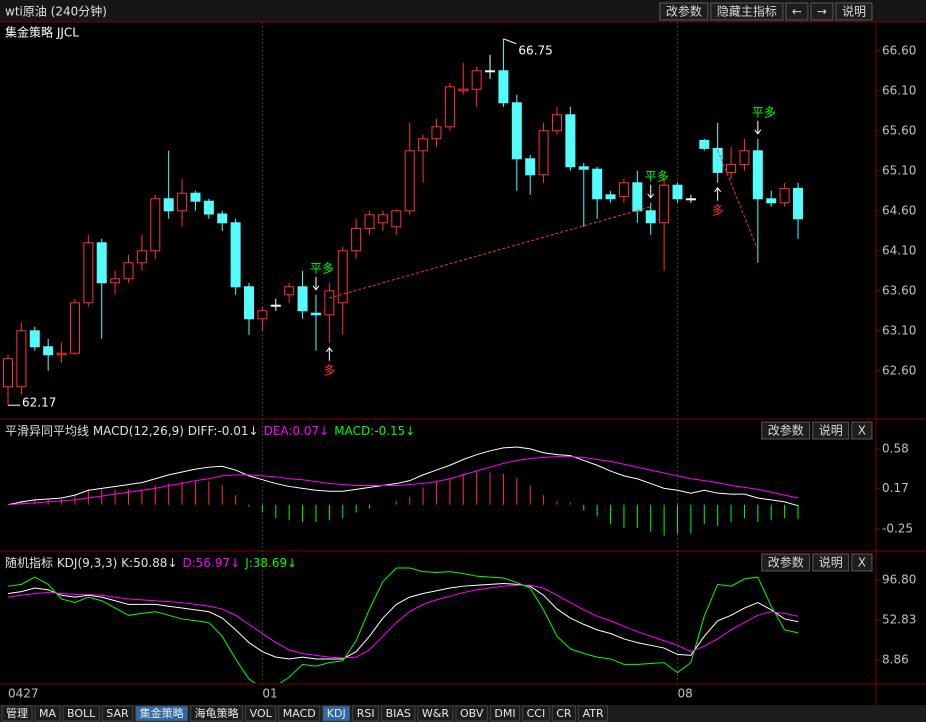 Image resolution: width=926 pixels, height=722 pixels. I want to click on button: 隐藏主指标, so click(747, 11).